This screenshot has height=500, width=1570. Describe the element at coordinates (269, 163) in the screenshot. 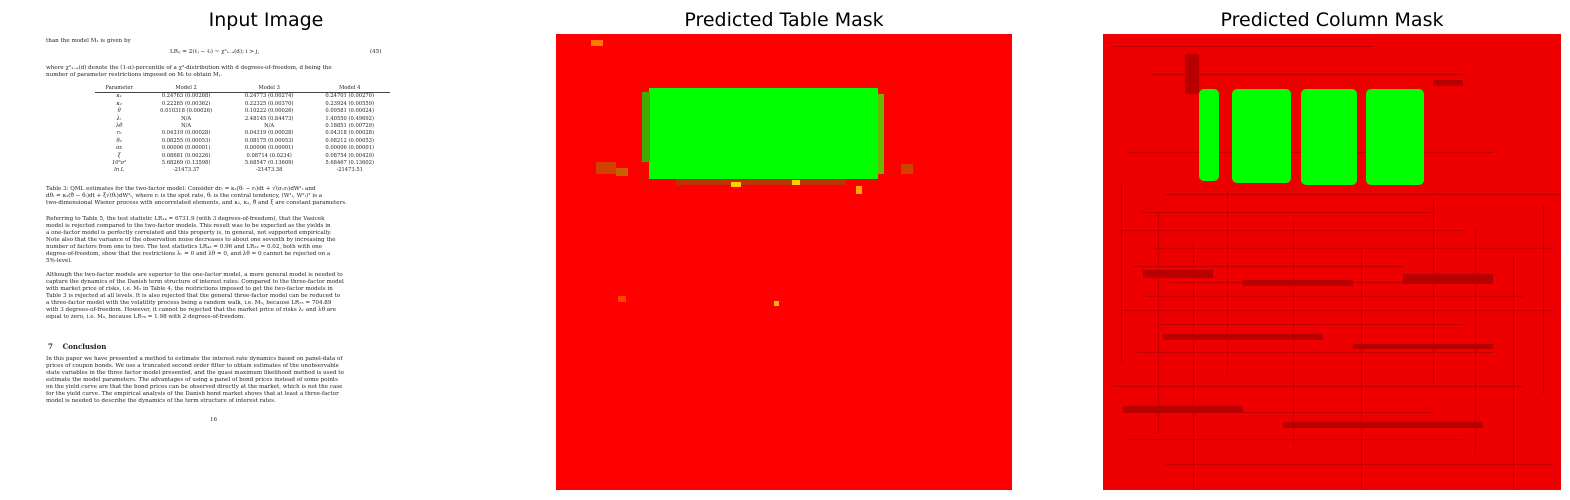

I see `table-cell: 5.68547 (0.13609)` at that location.